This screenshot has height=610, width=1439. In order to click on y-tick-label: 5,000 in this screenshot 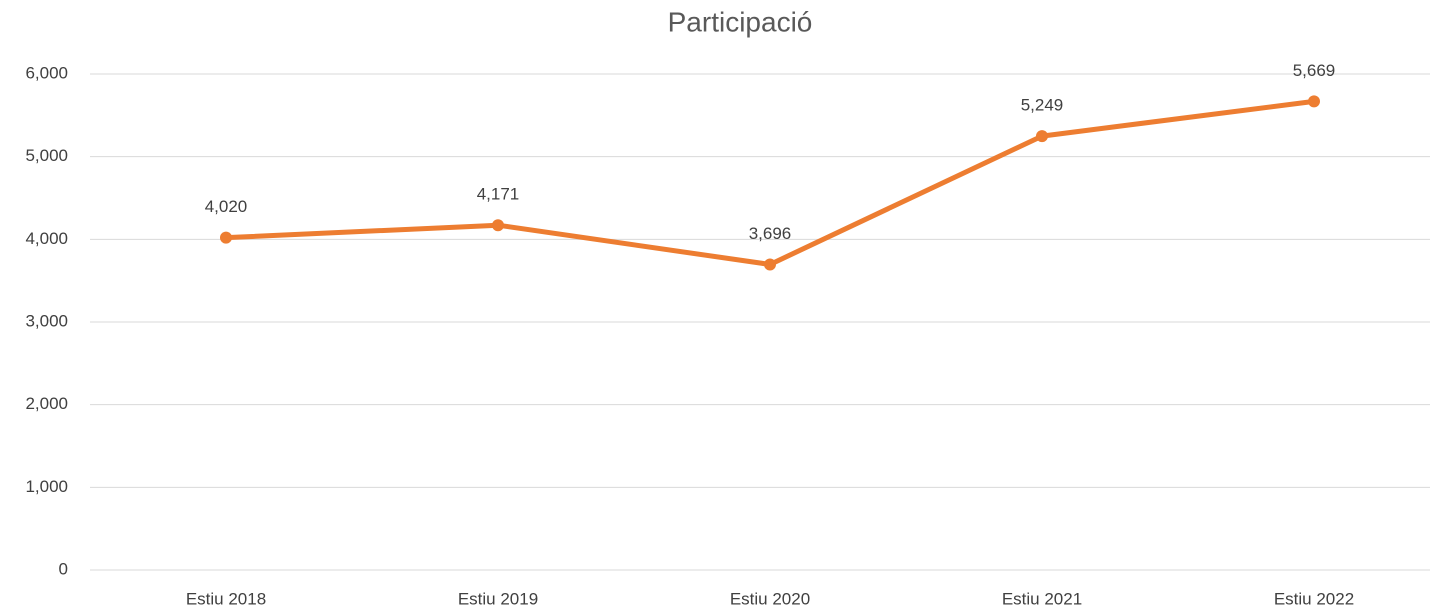, I will do `click(46, 155)`.